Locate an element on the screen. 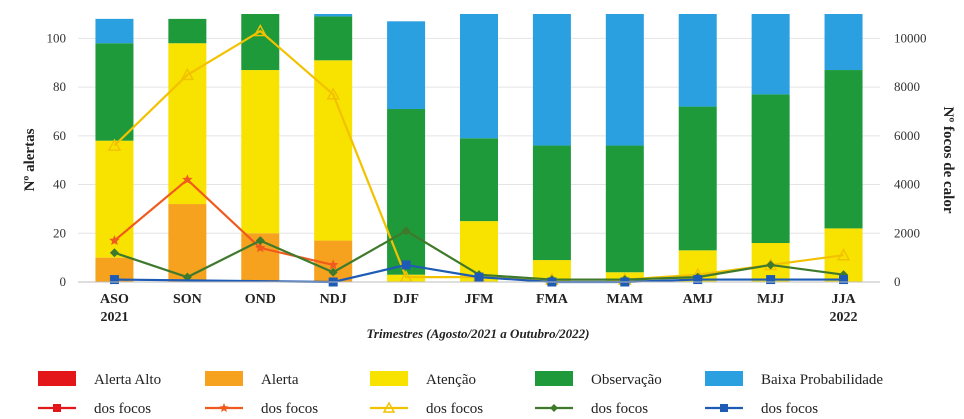 The image size is (964, 419). category-label: FMA is located at coordinates (552, 299).